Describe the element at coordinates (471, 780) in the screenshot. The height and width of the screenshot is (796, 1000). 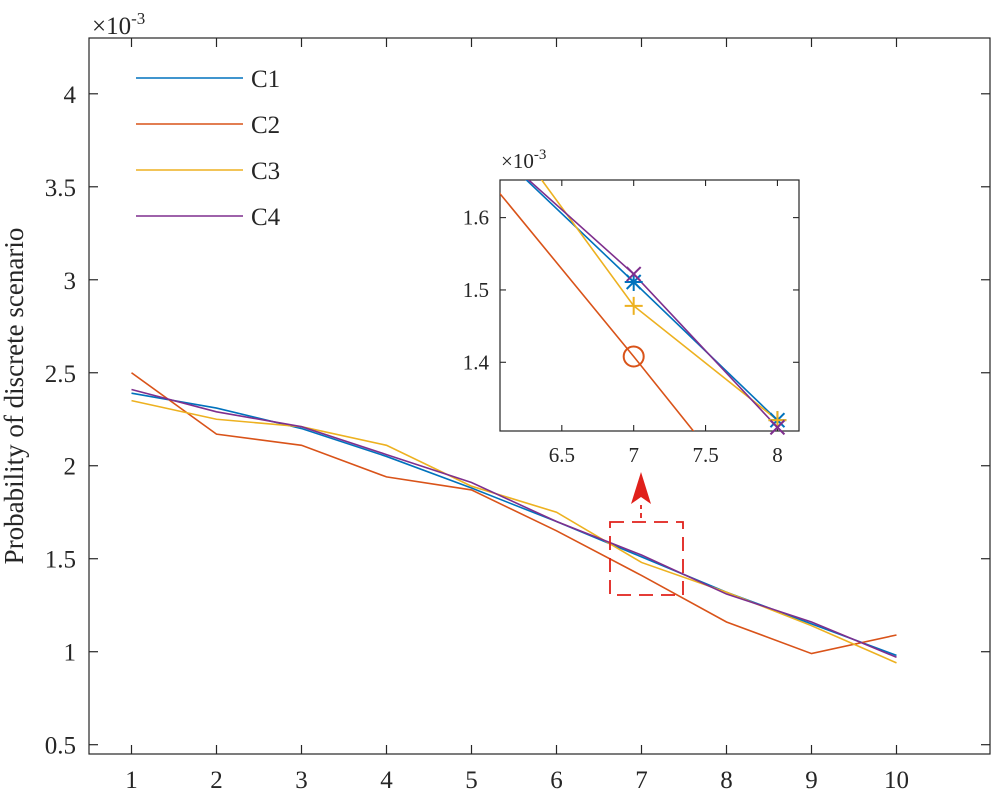
I see `x-tick-label: 5` at that location.